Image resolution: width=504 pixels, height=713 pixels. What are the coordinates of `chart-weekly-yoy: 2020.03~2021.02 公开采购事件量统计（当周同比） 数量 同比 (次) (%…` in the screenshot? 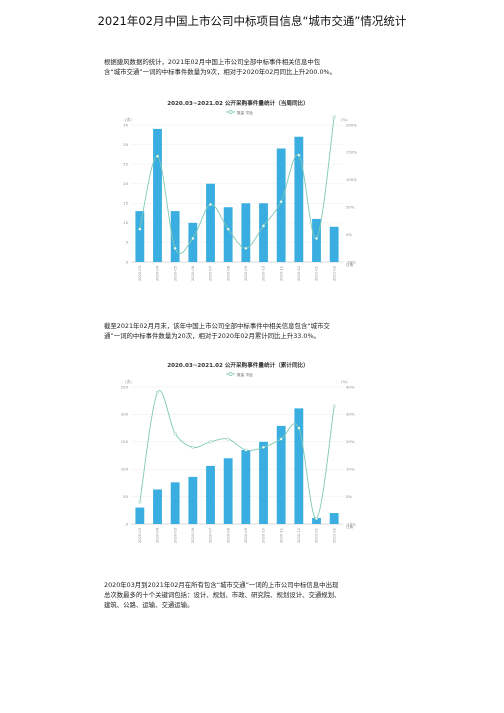 It's located at (238, 192).